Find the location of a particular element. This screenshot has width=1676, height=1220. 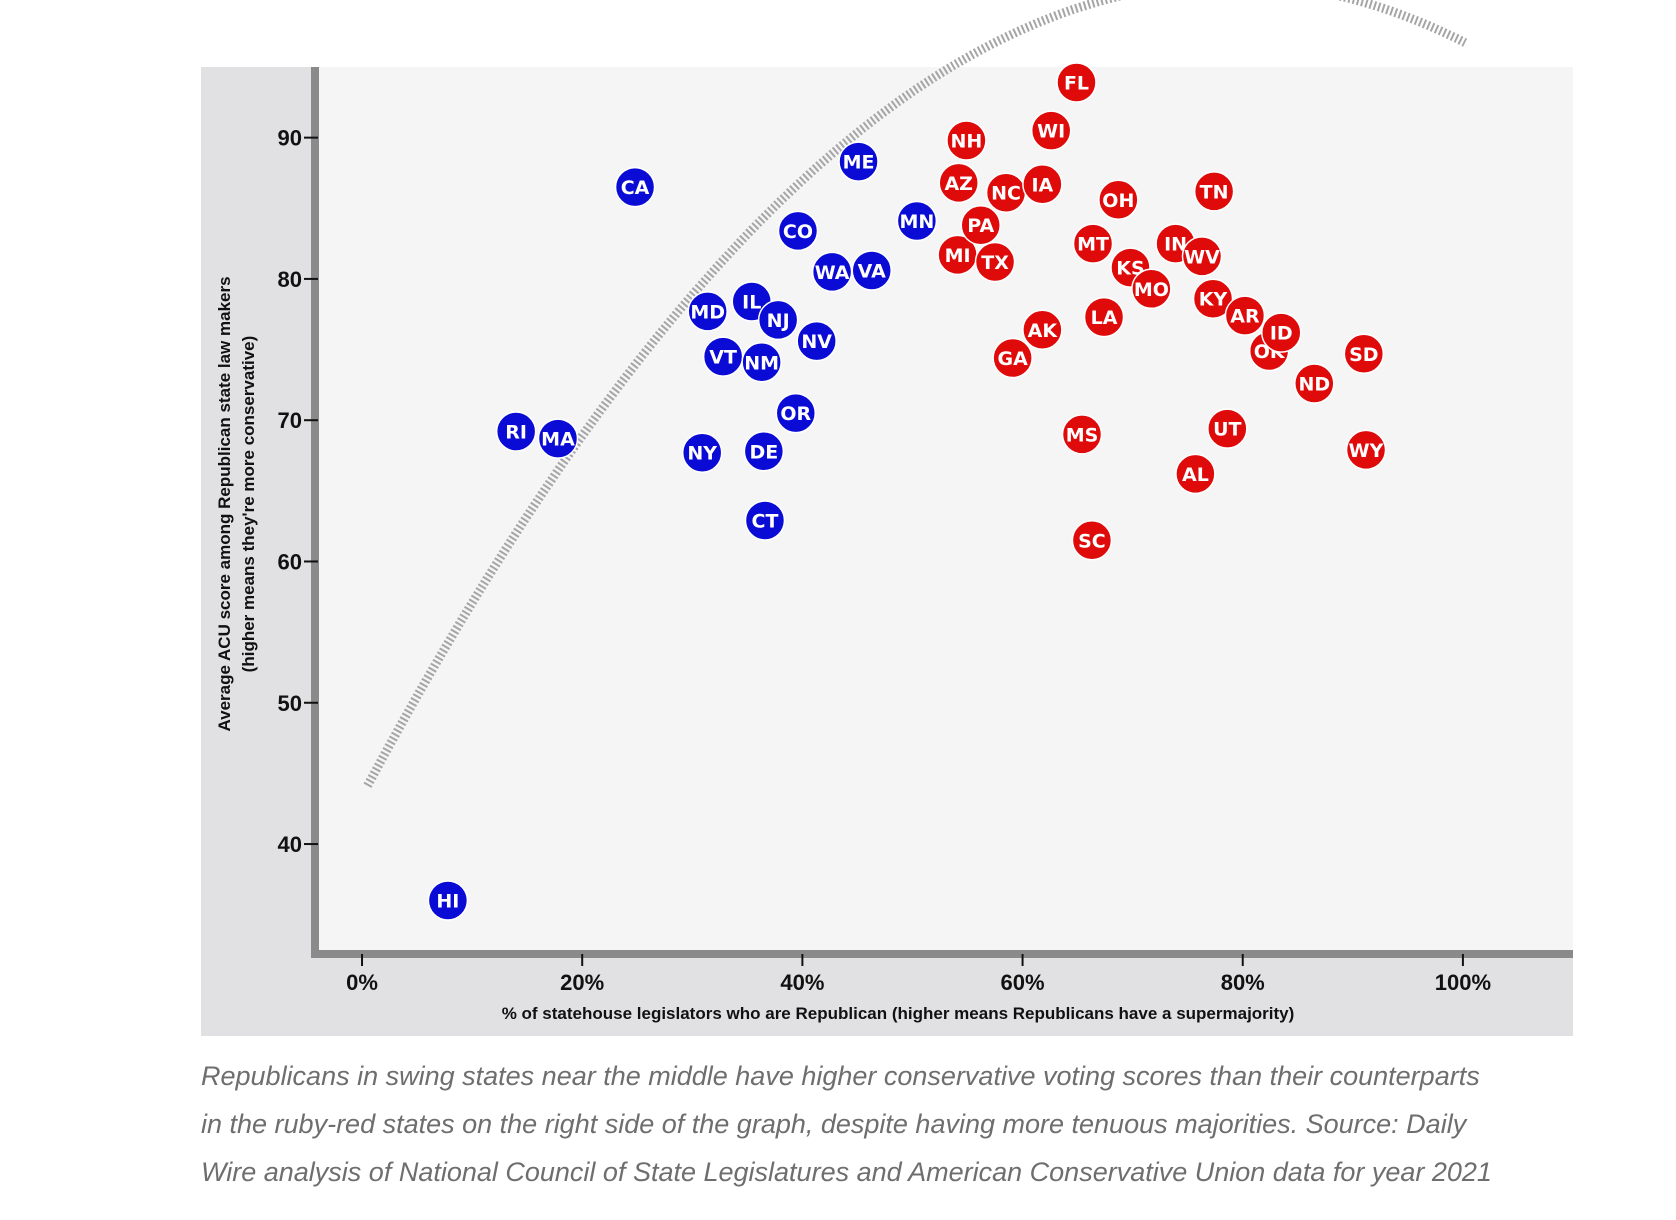

y-axis-title-line2: (higher means they're more conservative) is located at coordinates (248, 504).